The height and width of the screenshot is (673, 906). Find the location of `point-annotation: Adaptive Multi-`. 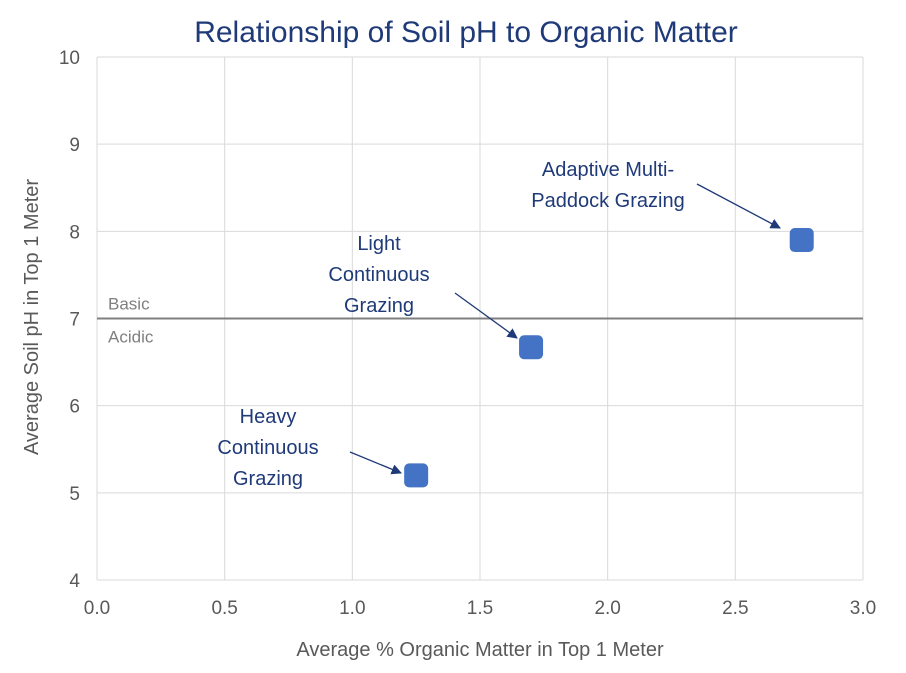

point-annotation: Adaptive Multi- is located at coordinates (608, 170).